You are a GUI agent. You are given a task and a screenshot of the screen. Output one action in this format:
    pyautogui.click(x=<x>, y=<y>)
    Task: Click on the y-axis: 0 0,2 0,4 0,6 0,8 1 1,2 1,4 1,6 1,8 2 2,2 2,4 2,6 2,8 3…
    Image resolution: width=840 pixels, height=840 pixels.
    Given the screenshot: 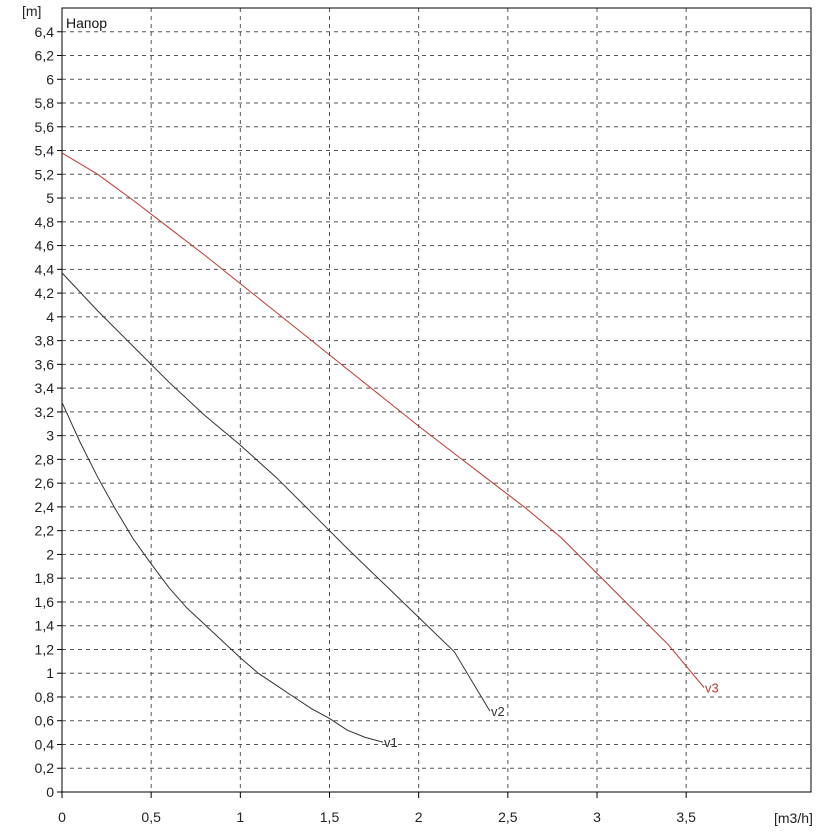 What is the action you would take?
    pyautogui.click(x=48, y=412)
    